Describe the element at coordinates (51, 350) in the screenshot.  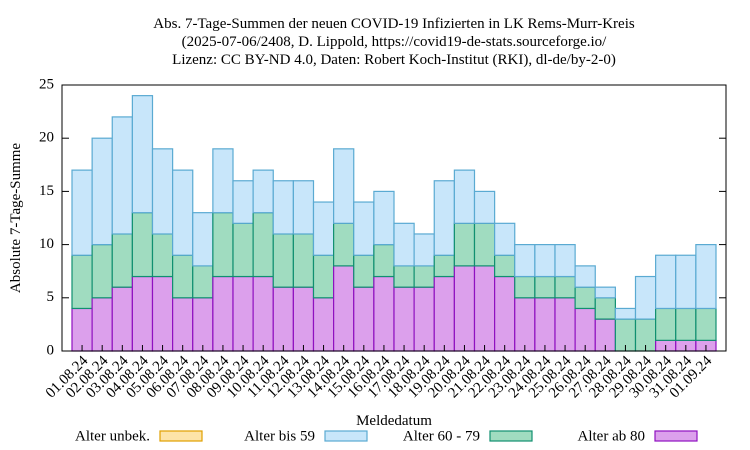
I see `y-tick-label: 0` at that location.